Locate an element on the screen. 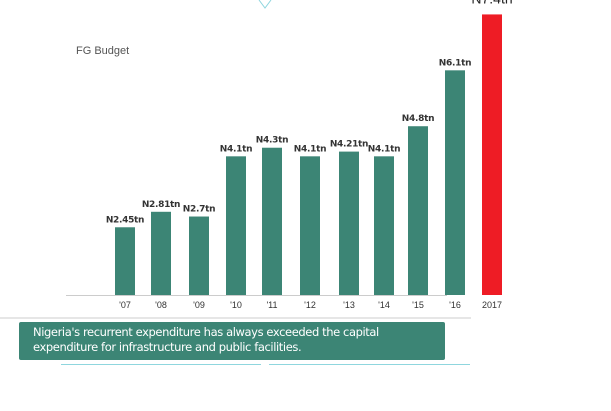 The width and height of the screenshot is (611, 411). data-label-6: N4.21tn is located at coordinates (349, 145).